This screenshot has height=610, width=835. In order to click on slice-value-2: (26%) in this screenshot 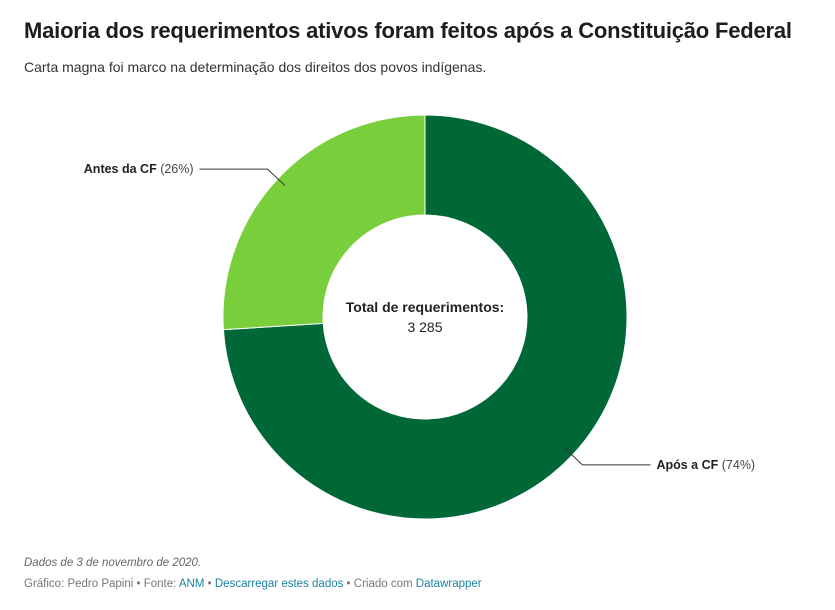, I will do `click(176, 169)`.